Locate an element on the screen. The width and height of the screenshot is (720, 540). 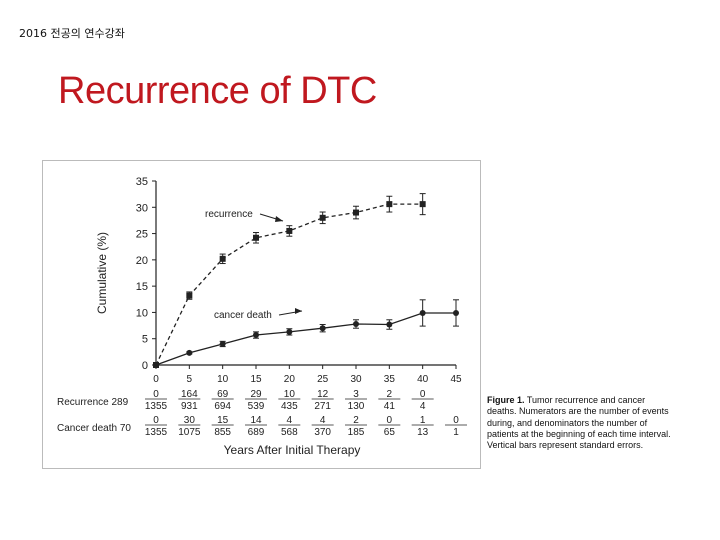
table-denominator: 568 is located at coordinates (289, 432).